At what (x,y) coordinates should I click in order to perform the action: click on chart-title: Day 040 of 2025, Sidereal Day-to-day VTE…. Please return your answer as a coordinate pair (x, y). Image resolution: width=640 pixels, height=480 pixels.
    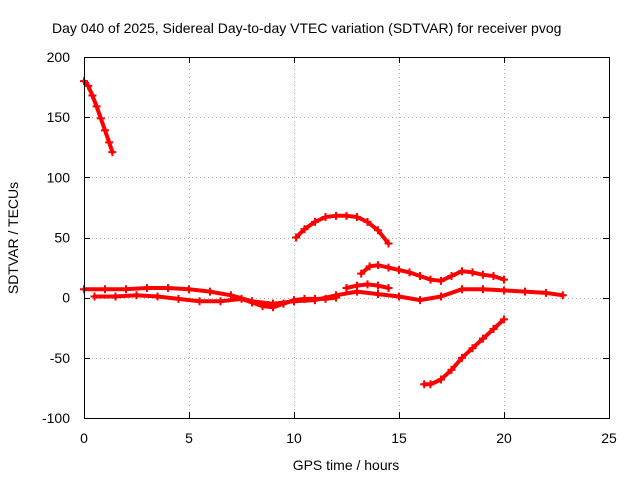
    Looking at the image, I should click on (306, 28).